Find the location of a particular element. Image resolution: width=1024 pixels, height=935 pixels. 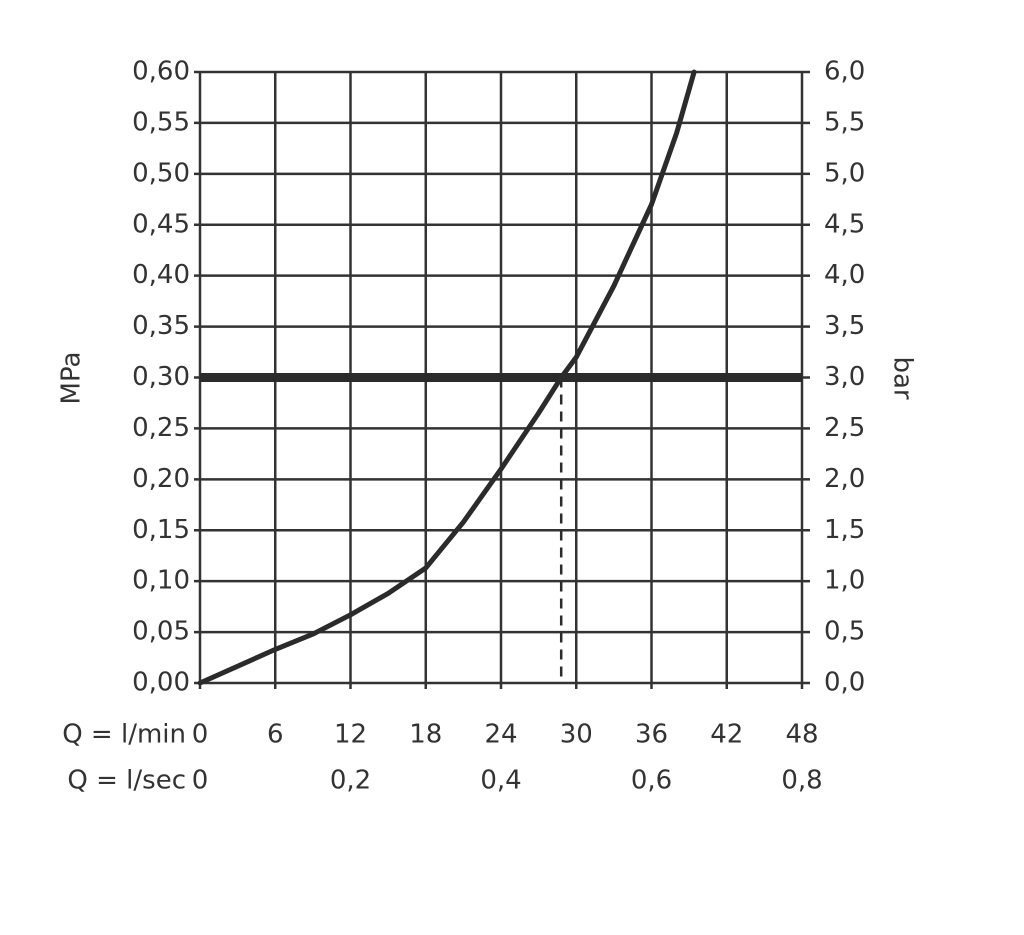

x2-tick-label: 0,8 is located at coordinates (801, 781).